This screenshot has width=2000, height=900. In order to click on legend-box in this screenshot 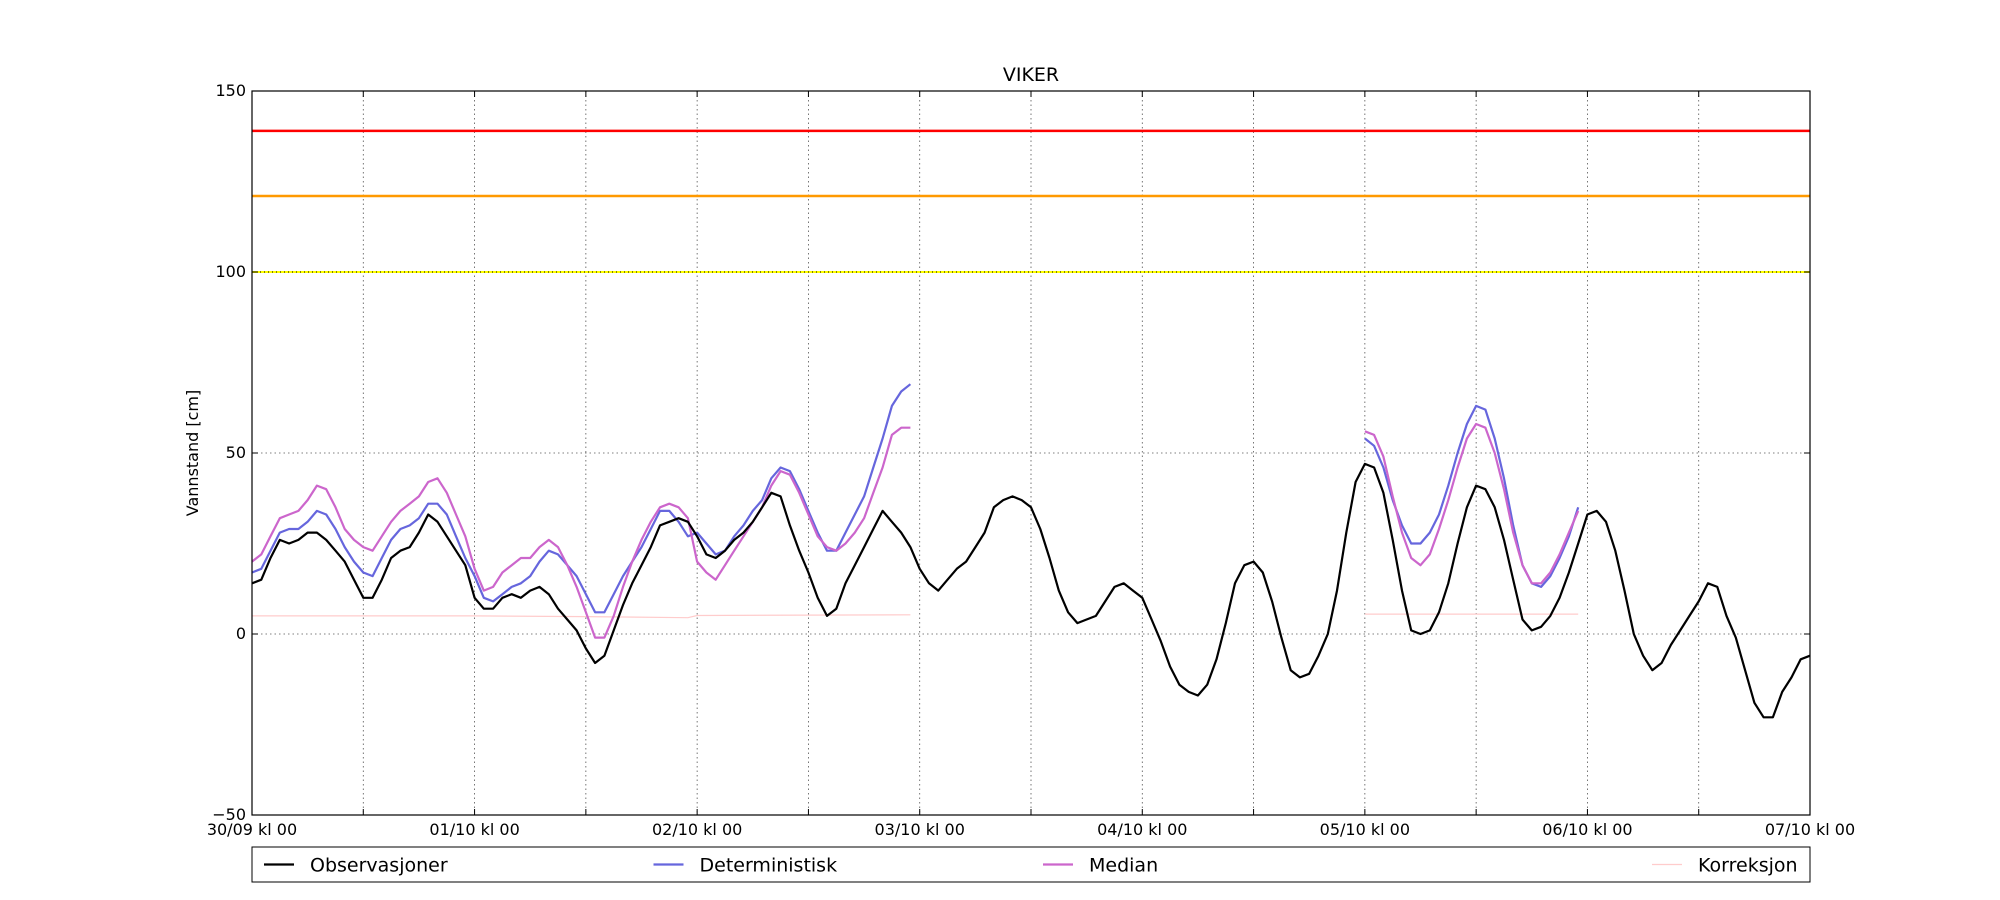, I will do `click(1031, 864)`.